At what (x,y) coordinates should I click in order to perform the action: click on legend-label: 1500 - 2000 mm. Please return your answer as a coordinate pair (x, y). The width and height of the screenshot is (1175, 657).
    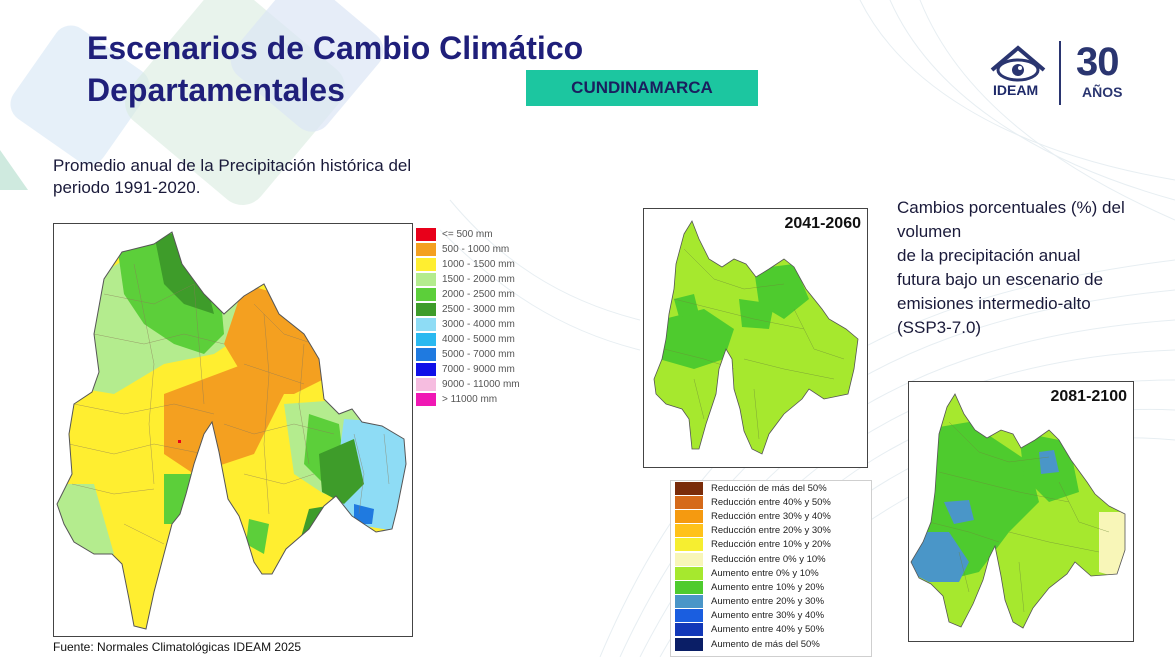
    Looking at the image, I should click on (478, 279).